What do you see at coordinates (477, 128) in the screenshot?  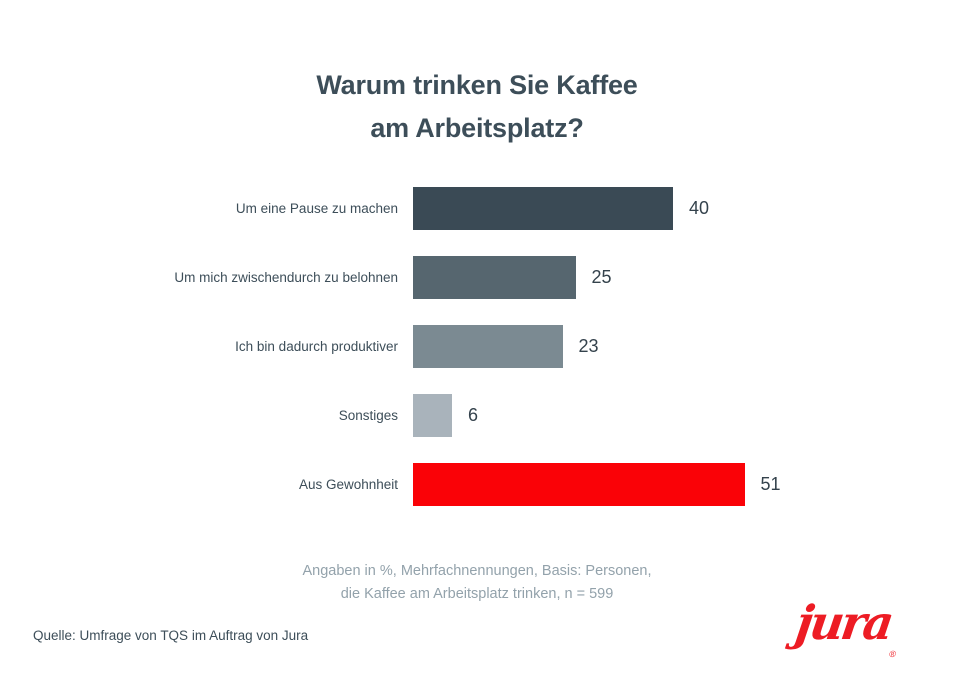 I see `chart-title-line2: am Arbeitsplatz?` at bounding box center [477, 128].